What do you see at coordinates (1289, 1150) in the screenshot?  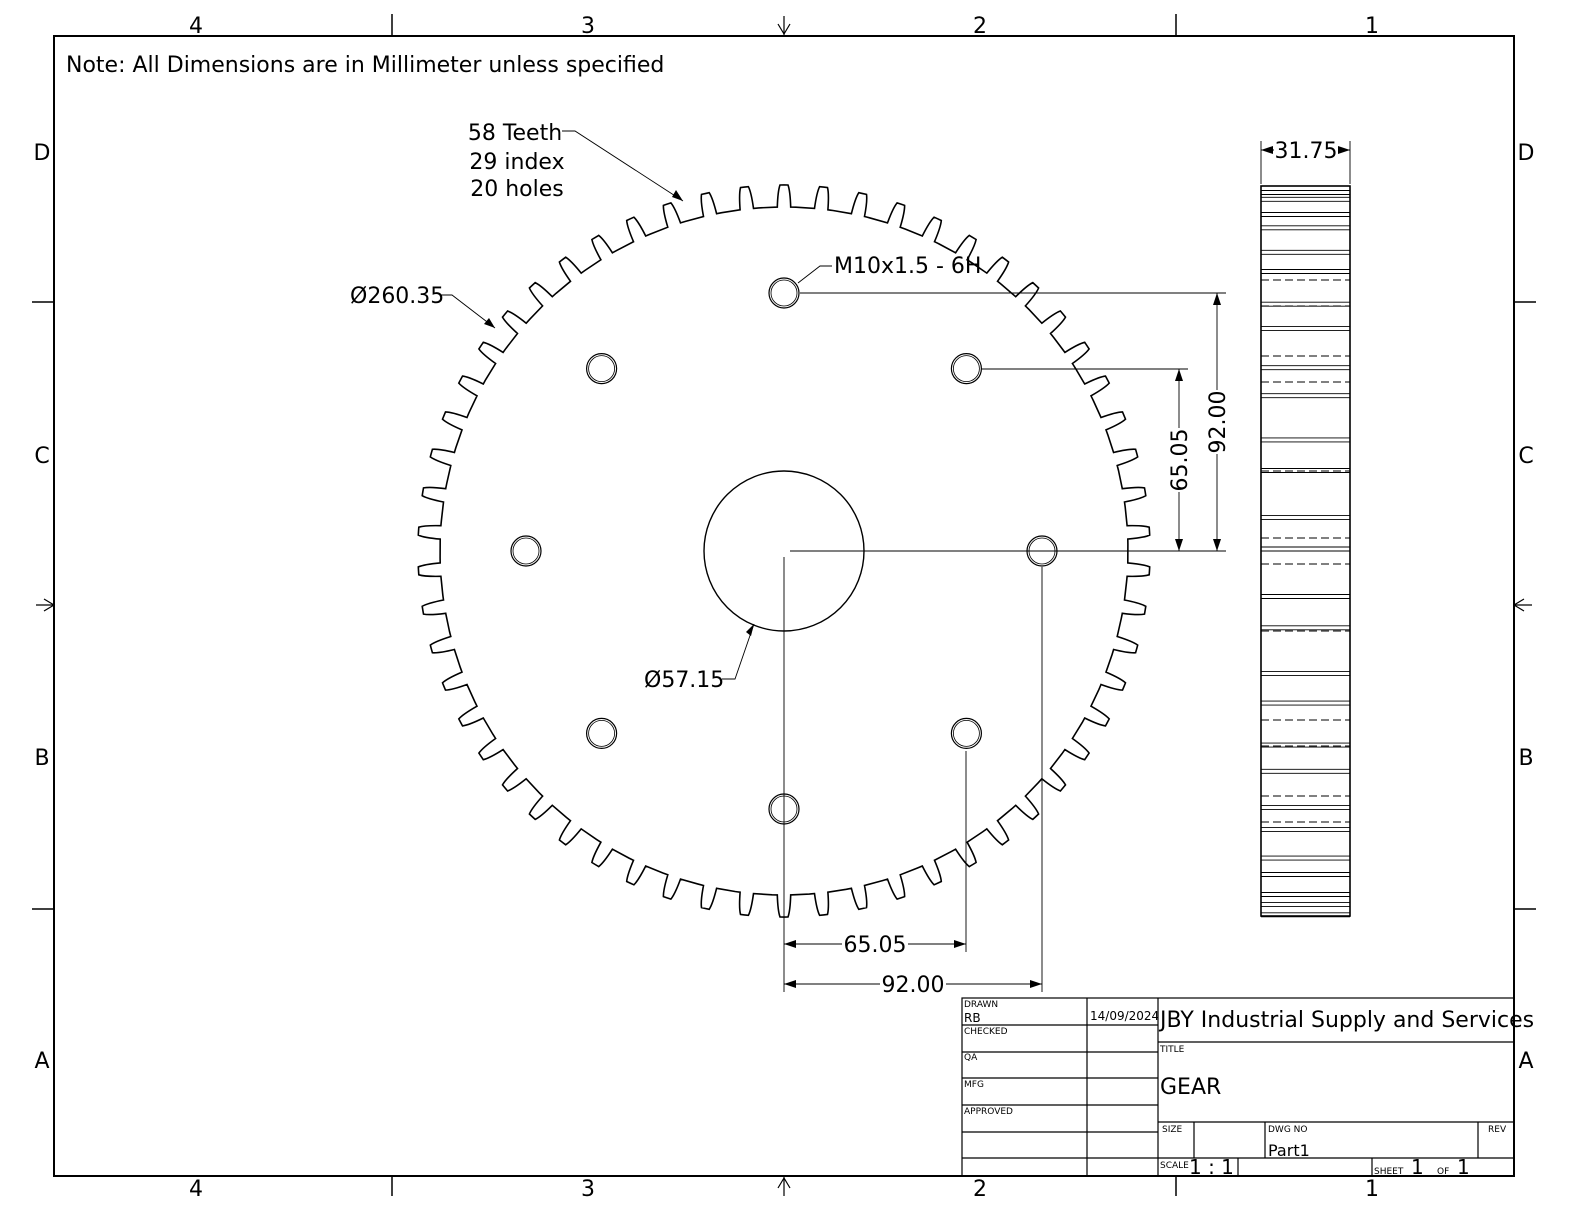 I see `drawing-number: Part1` at bounding box center [1289, 1150].